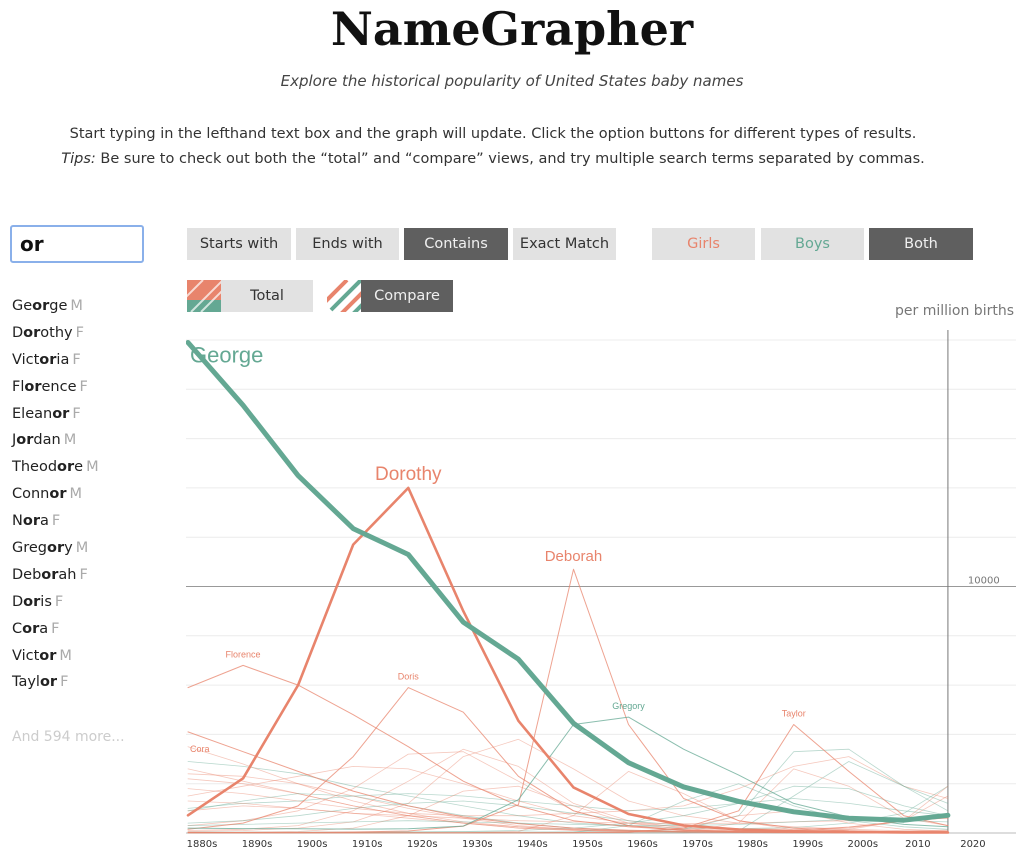  What do you see at coordinates (807, 844) in the screenshot?
I see `x-tick-label: 1990s` at bounding box center [807, 844].